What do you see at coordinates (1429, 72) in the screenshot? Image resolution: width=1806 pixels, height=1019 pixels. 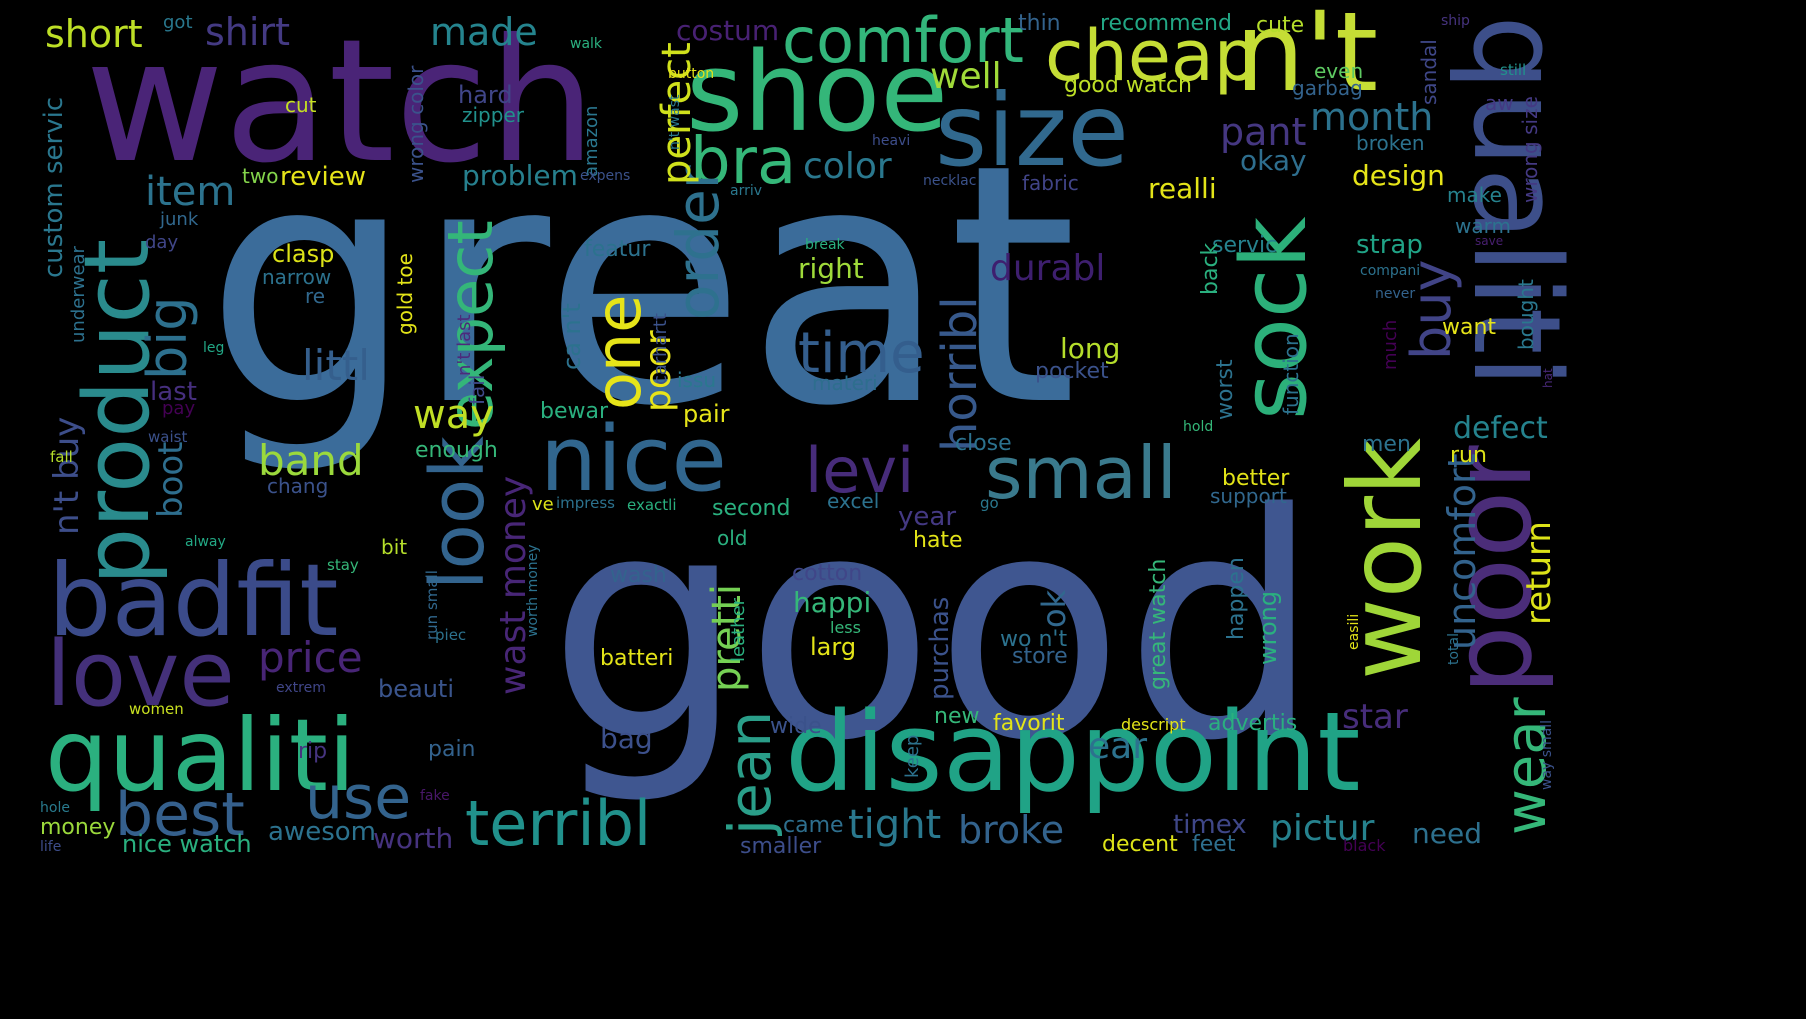 I see `word-sandal: sandal` at bounding box center [1429, 72].